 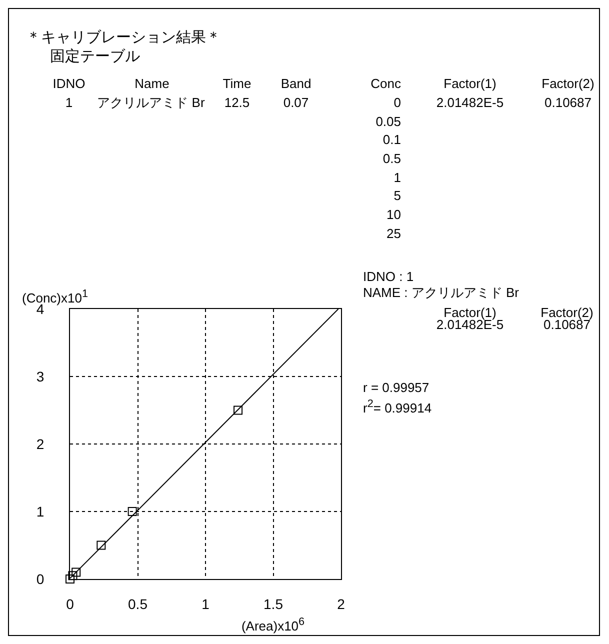 What do you see at coordinates (391, 159) in the screenshot?
I see `text: 0.5` at bounding box center [391, 159].